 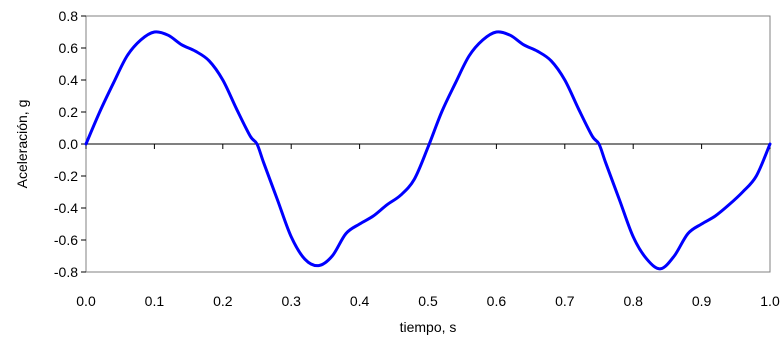 I want to click on x-tick-label: 0.4, so click(x=360, y=301).